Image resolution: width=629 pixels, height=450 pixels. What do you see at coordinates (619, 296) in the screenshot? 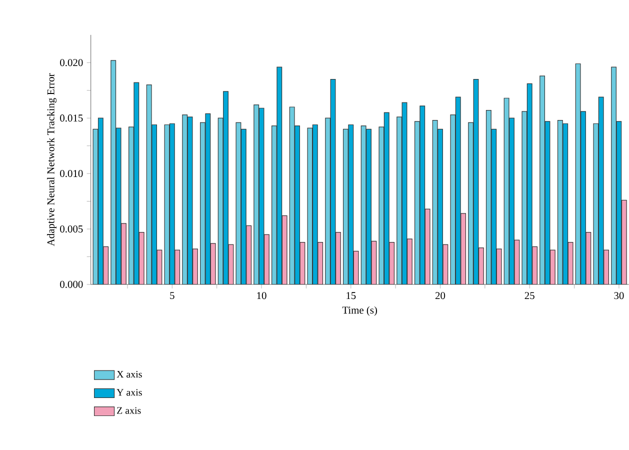
I see `x-tick-label: 30` at bounding box center [619, 296].